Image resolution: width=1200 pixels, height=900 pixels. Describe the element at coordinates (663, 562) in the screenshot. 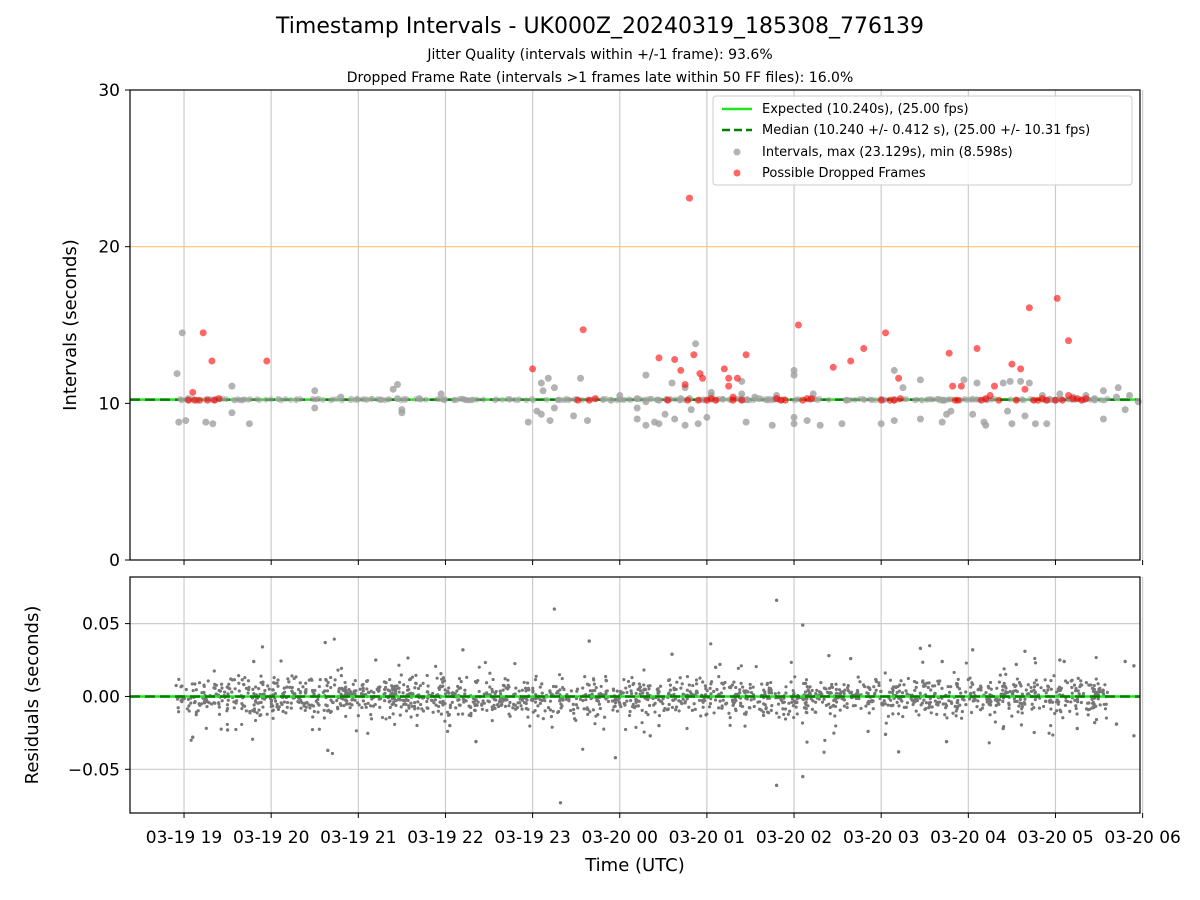

I see `top-x-ticks` at that location.